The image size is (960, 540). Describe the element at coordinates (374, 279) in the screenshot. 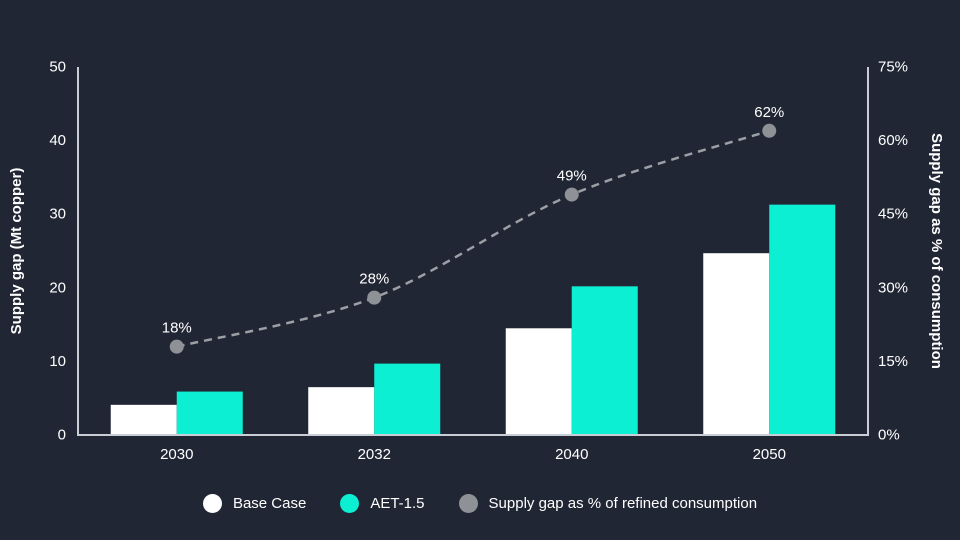

I see `line-point-label: 28%` at that location.